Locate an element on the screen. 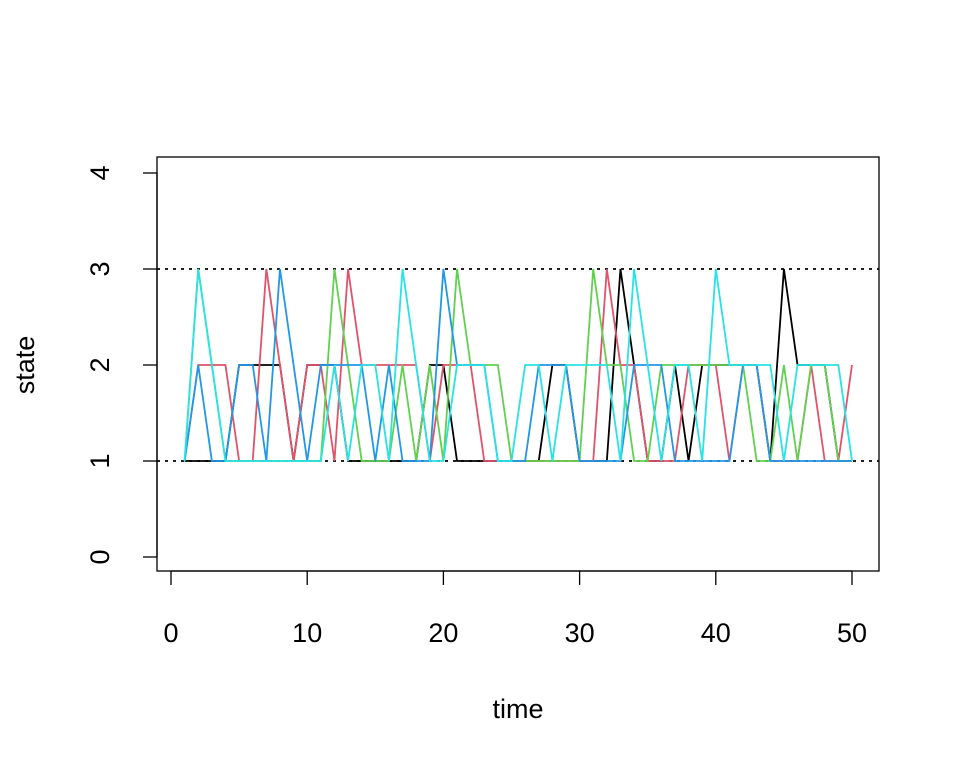 This screenshot has width=960, height=768. x-axis-label: time is located at coordinates (517, 709).